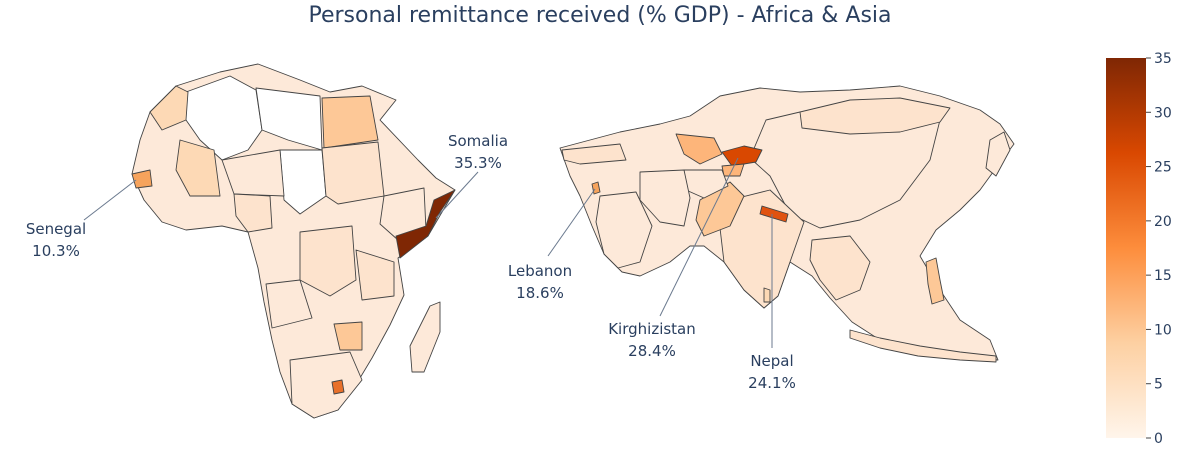 The height and width of the screenshot is (467, 1200). What do you see at coordinates (350, 122) in the screenshot?
I see `egypt` at bounding box center [350, 122].